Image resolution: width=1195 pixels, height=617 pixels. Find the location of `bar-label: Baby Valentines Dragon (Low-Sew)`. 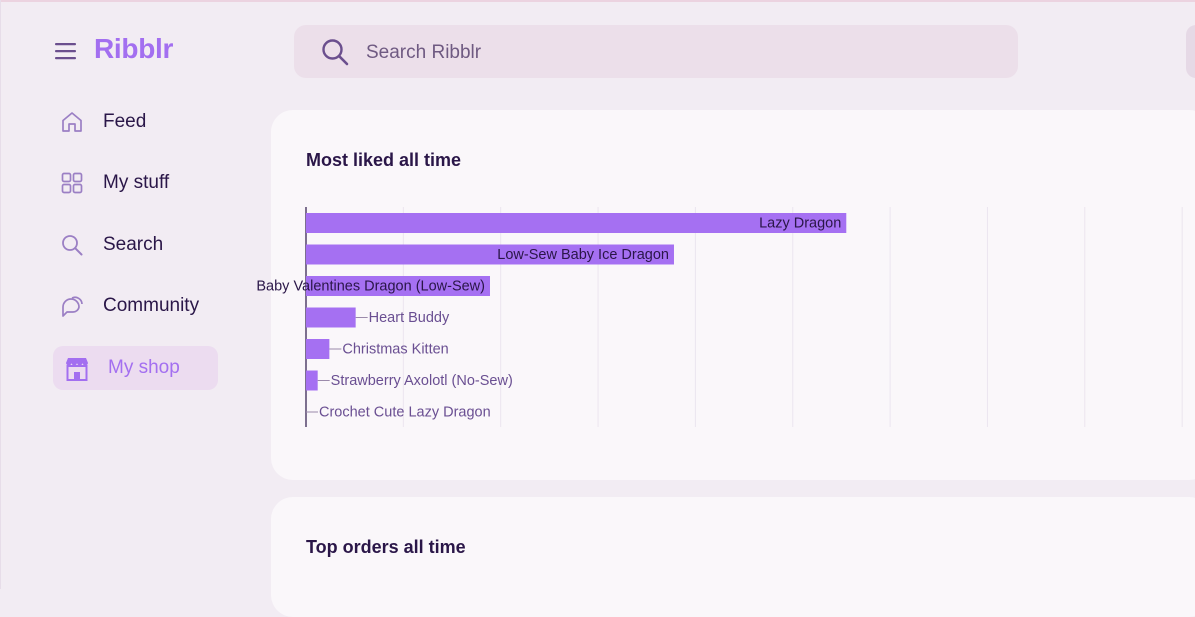

bar-label: Baby Valentines Dragon (Low-Sew) is located at coordinates (370, 287).